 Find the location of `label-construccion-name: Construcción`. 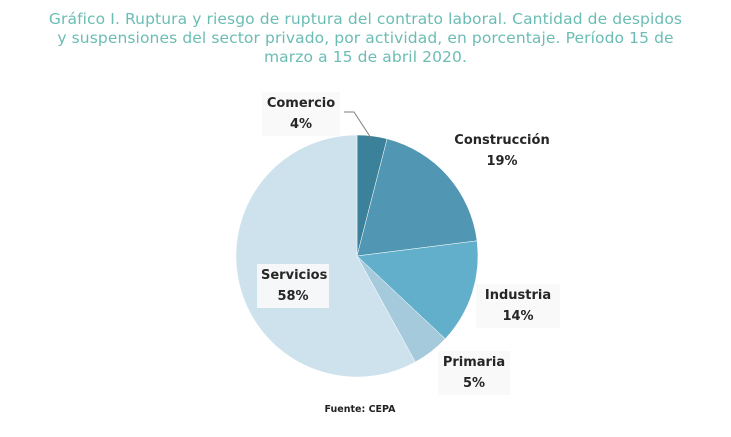

label-construccion-name: Construcción is located at coordinates (502, 140).